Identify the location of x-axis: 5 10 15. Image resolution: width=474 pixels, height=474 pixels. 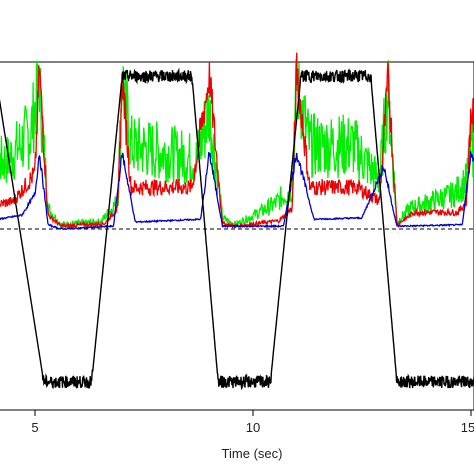
(252, 422).